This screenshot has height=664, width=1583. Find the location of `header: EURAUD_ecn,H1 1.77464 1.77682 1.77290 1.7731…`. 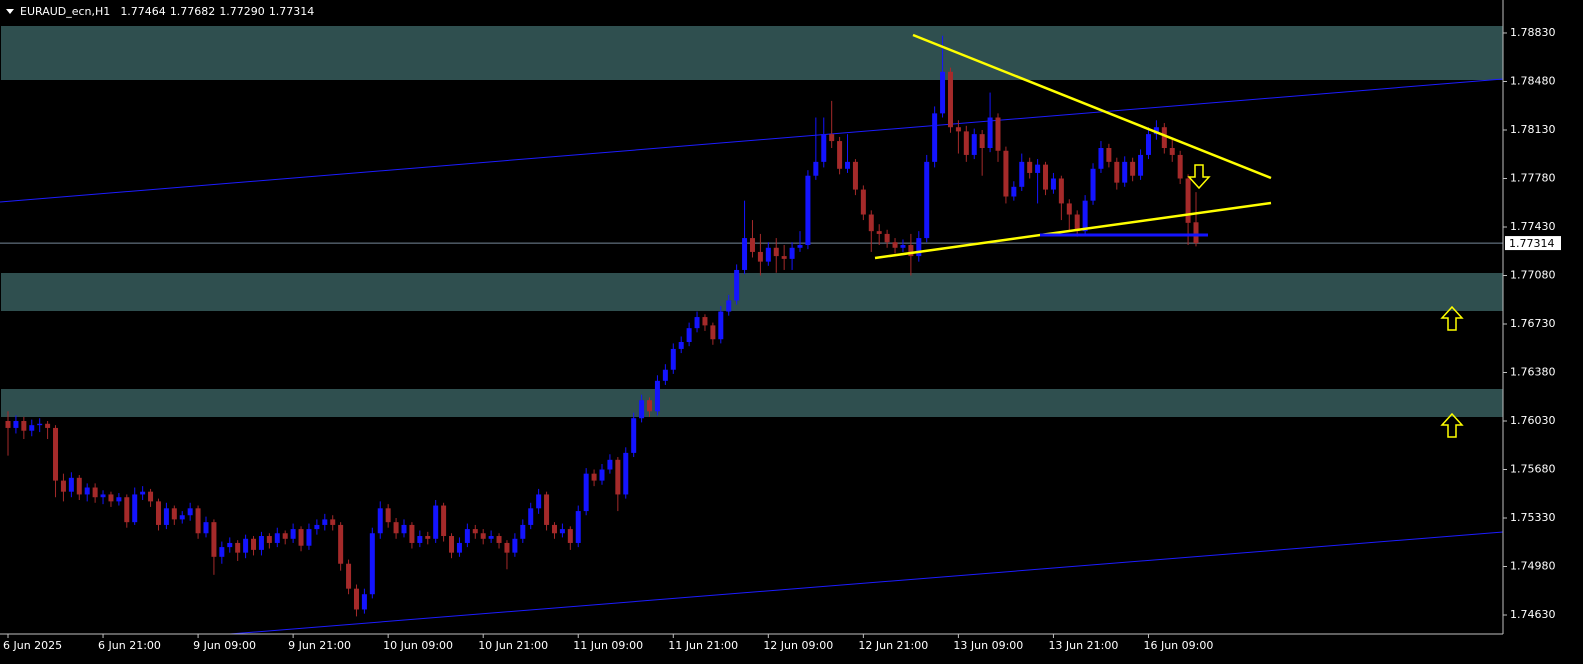

header: EURAUD_ecn,H1 1.77464 1.77682 1.77290 1.7731… is located at coordinates (167, 11).